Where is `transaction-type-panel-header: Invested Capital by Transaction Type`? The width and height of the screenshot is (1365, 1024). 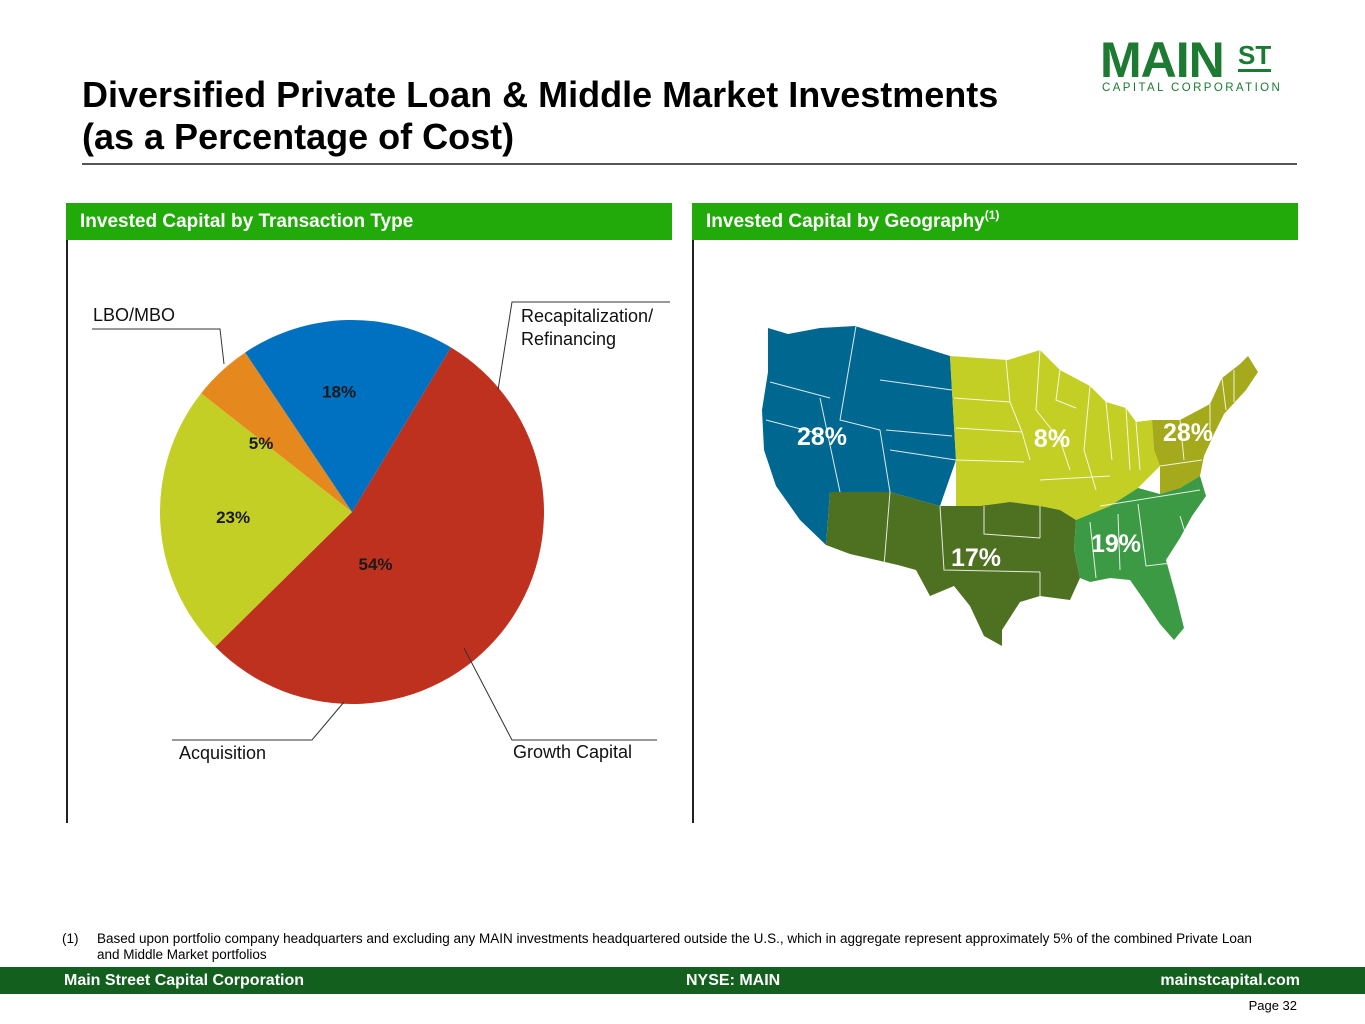 transaction-type-panel-header: Invested Capital by Transaction Type is located at coordinates (369, 221).